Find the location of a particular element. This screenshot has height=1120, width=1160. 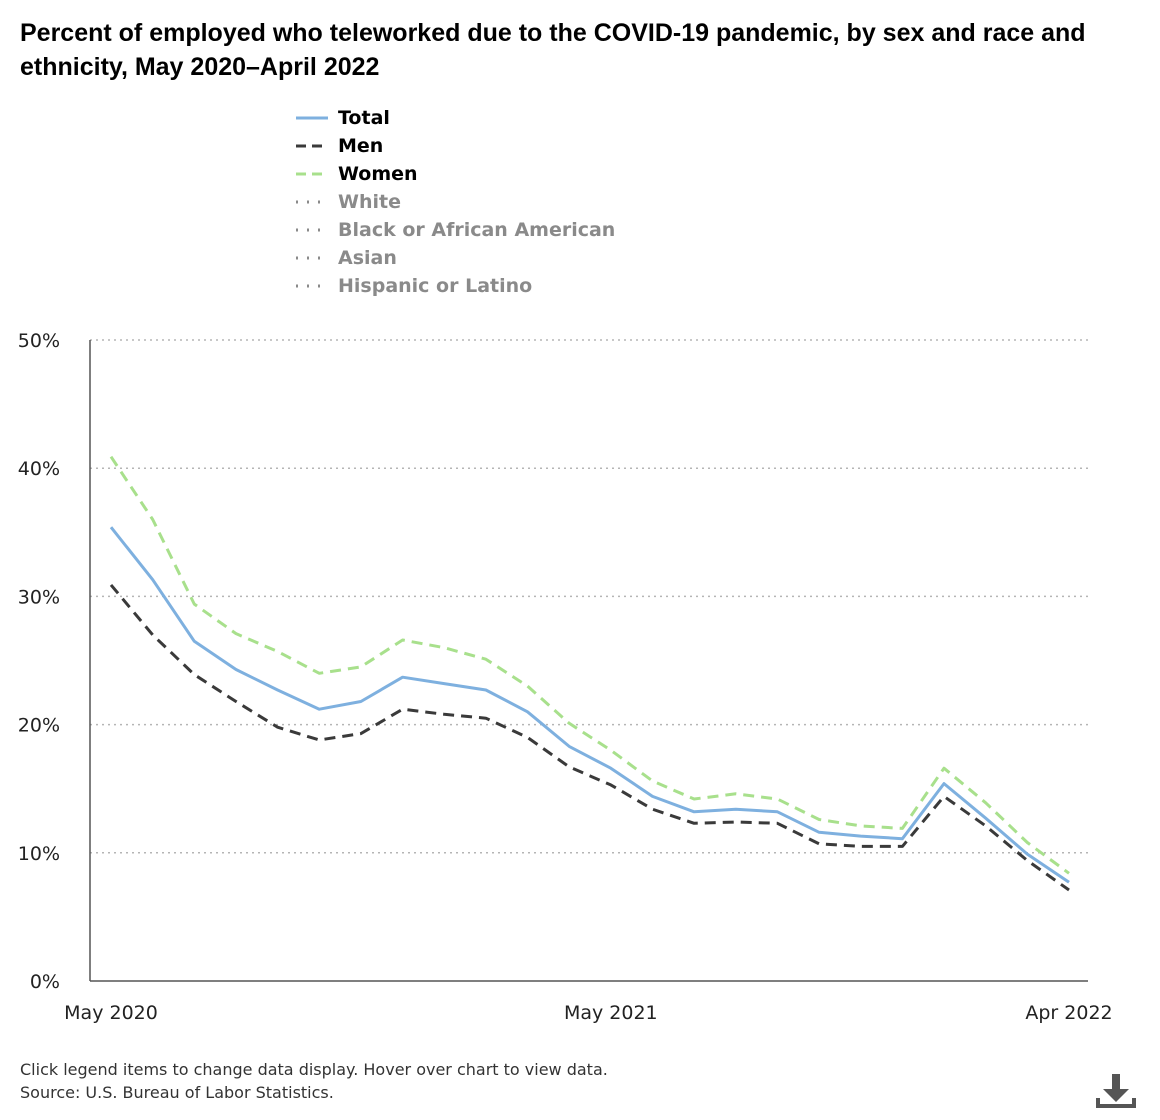

x-tick-label: May 2020 is located at coordinates (111, 1013).